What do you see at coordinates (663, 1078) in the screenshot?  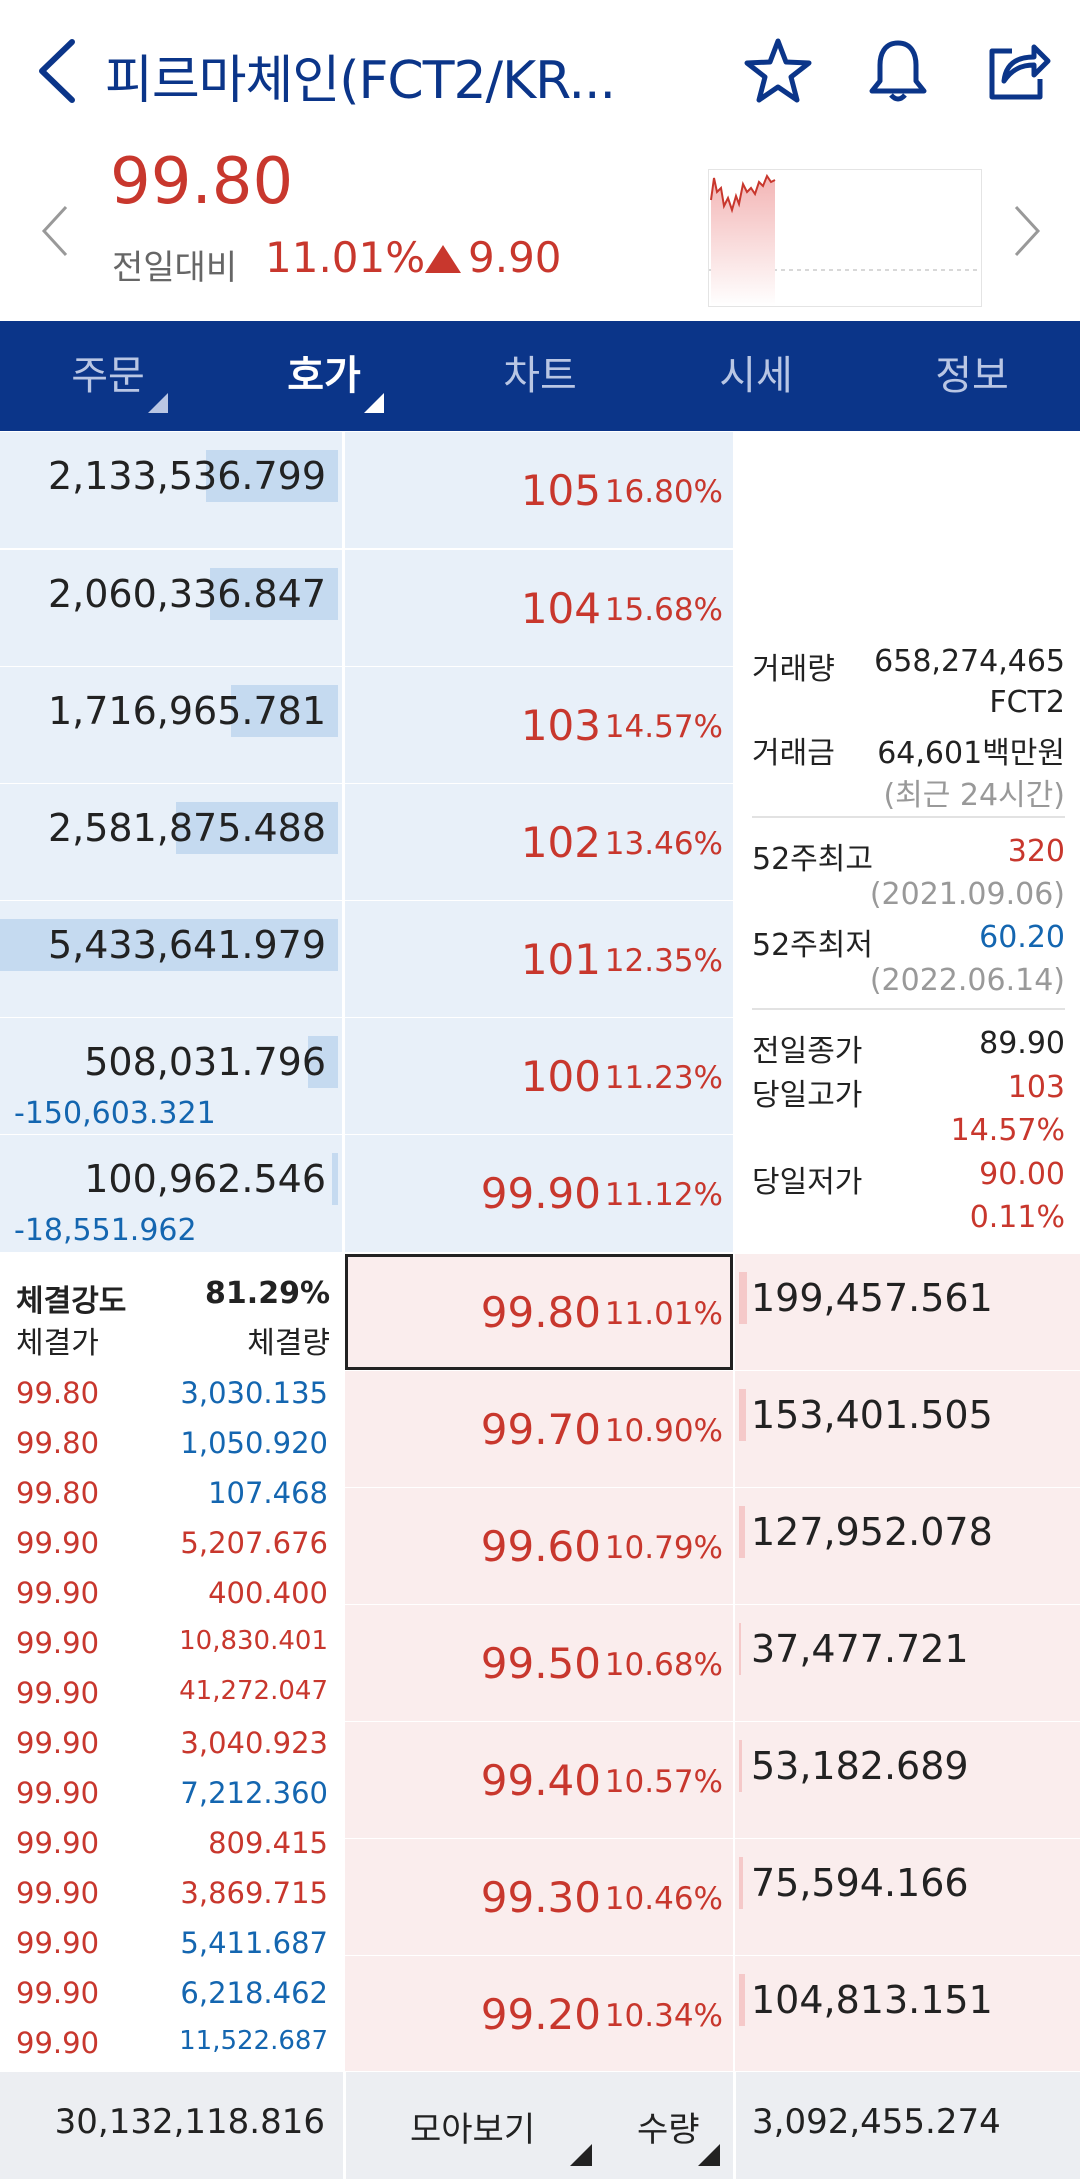 I see `ask-rate: 11.23%` at bounding box center [663, 1078].